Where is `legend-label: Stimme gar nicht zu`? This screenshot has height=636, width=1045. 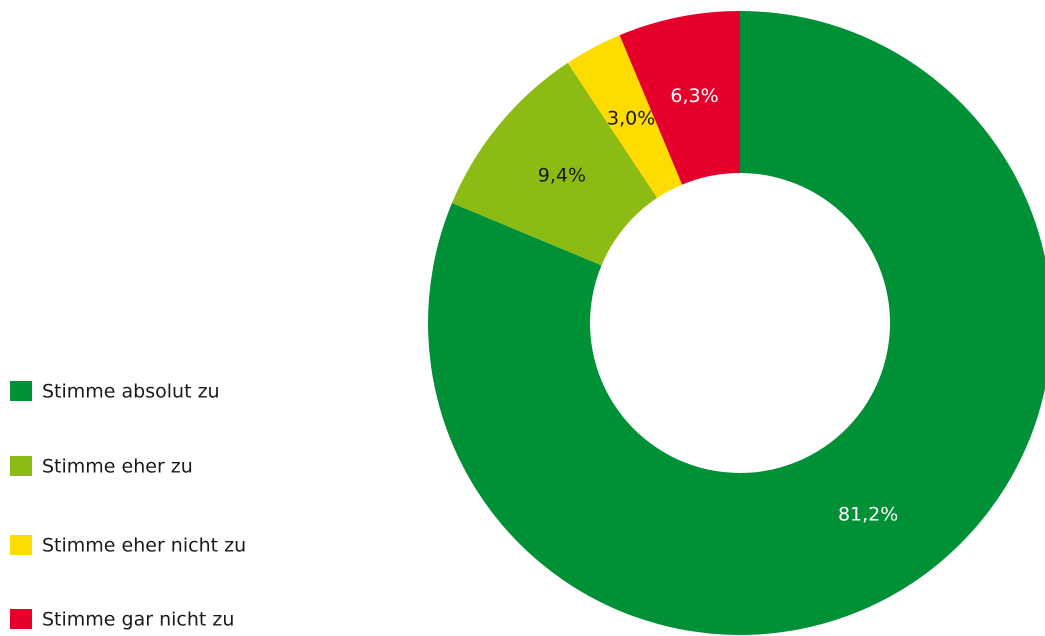 legend-label: Stimme gar nicht zu is located at coordinates (138, 620).